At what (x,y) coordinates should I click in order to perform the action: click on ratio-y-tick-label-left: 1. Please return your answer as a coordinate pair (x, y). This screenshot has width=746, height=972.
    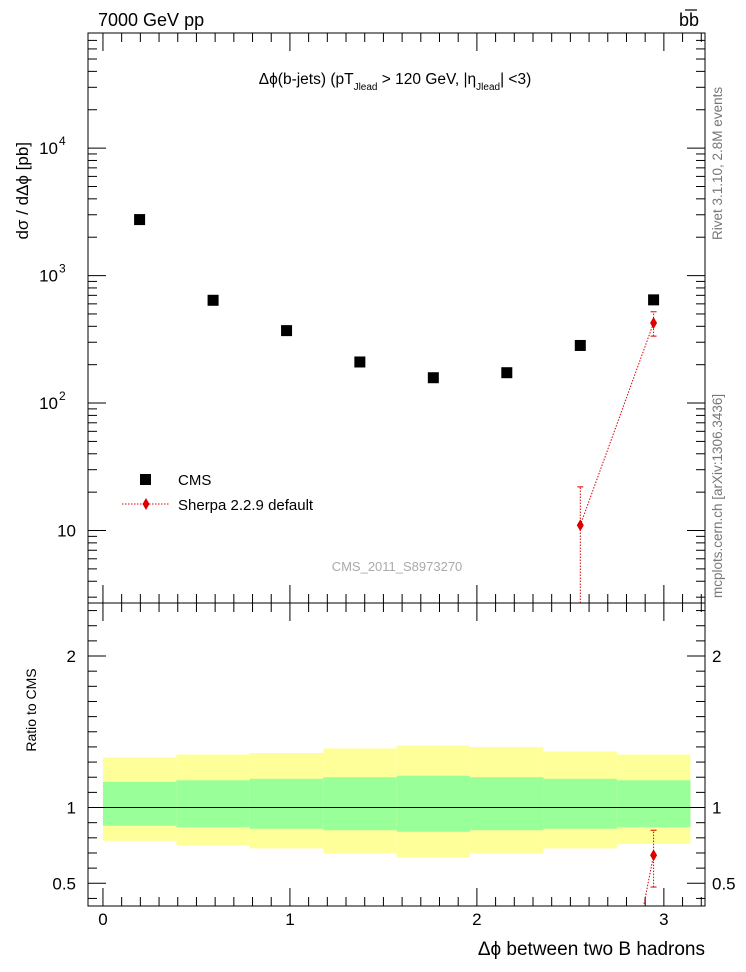
    Looking at the image, I should click on (71, 808).